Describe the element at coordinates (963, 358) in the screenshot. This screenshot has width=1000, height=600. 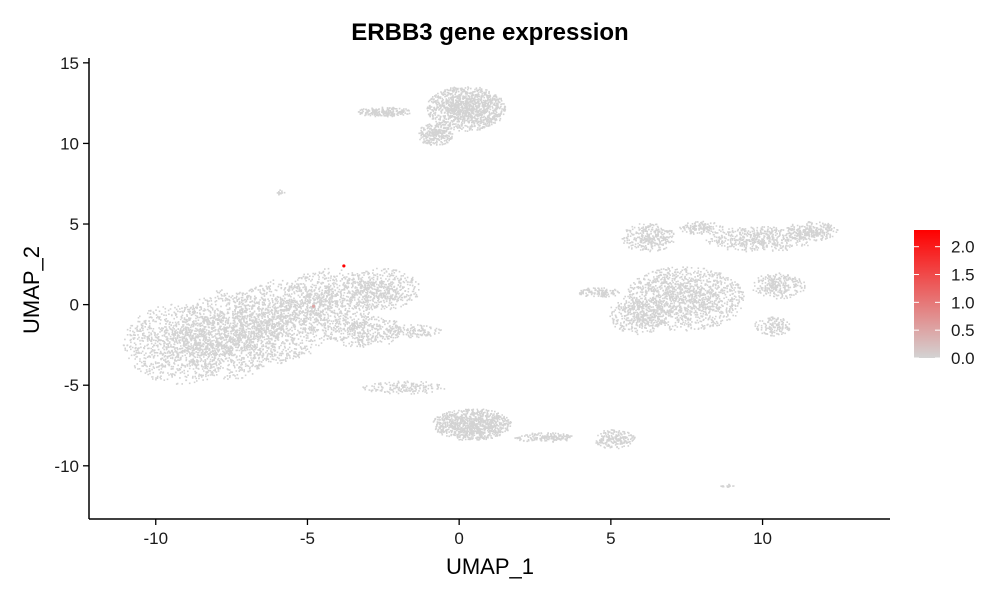
I see `color-bar-tick-label: 0.0` at that location.